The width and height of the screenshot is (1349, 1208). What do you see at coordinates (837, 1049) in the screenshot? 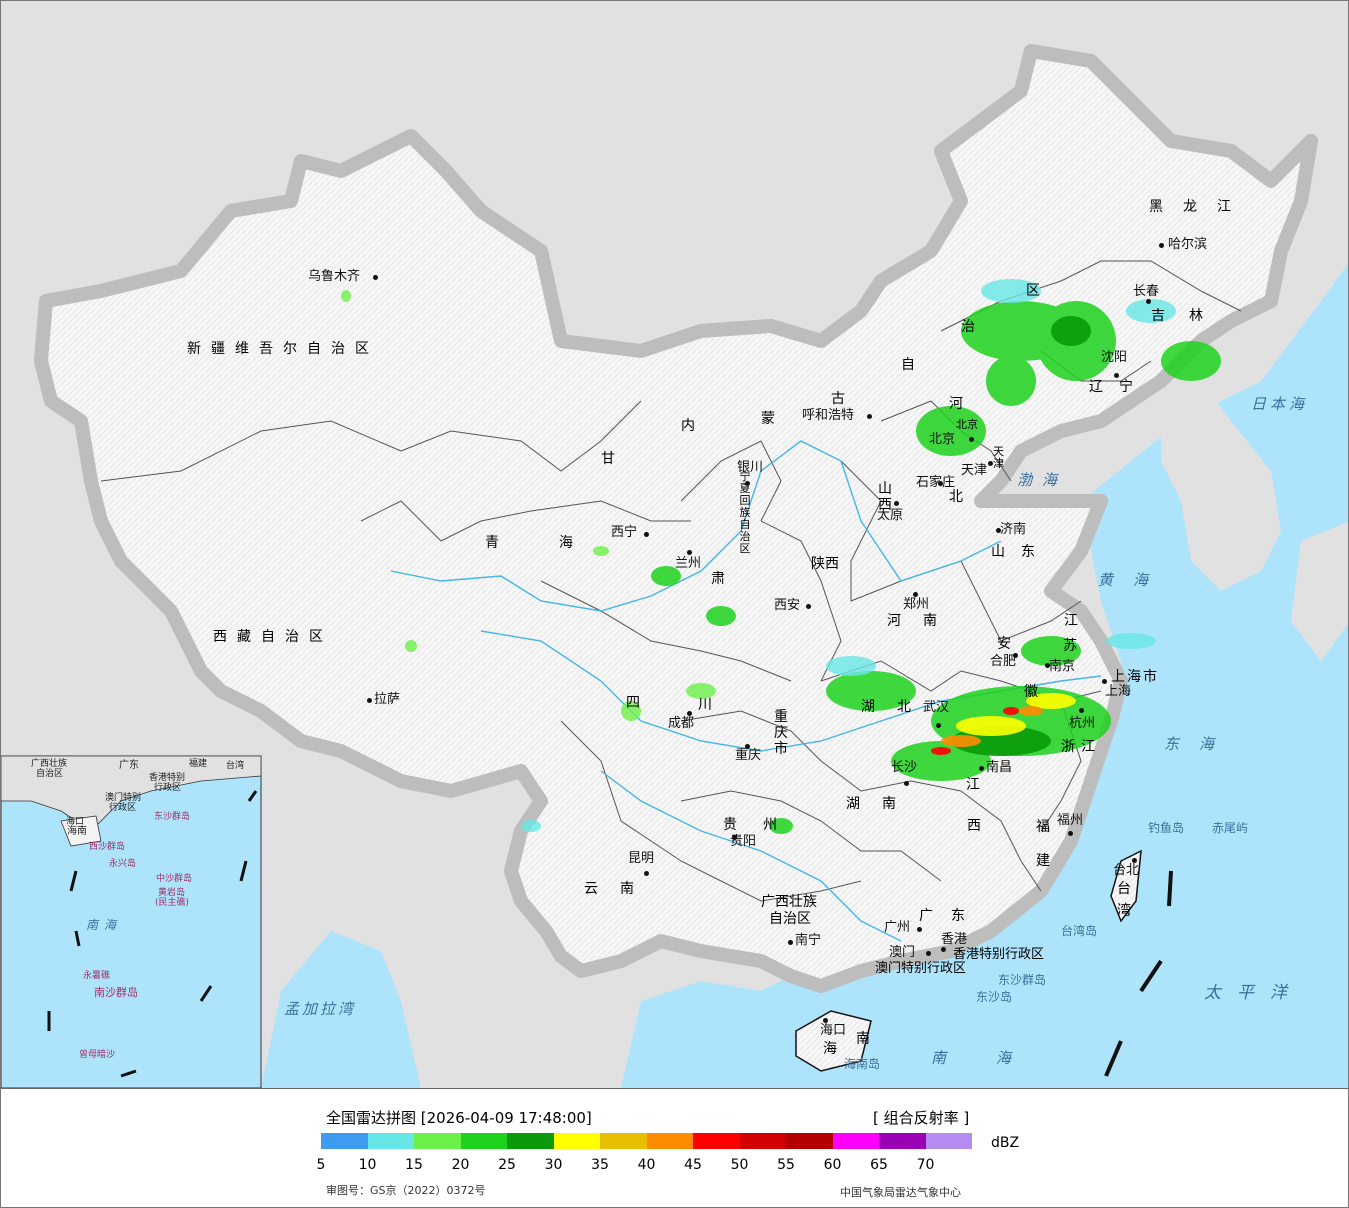
I see `province-hainan-1: 海` at bounding box center [837, 1049].